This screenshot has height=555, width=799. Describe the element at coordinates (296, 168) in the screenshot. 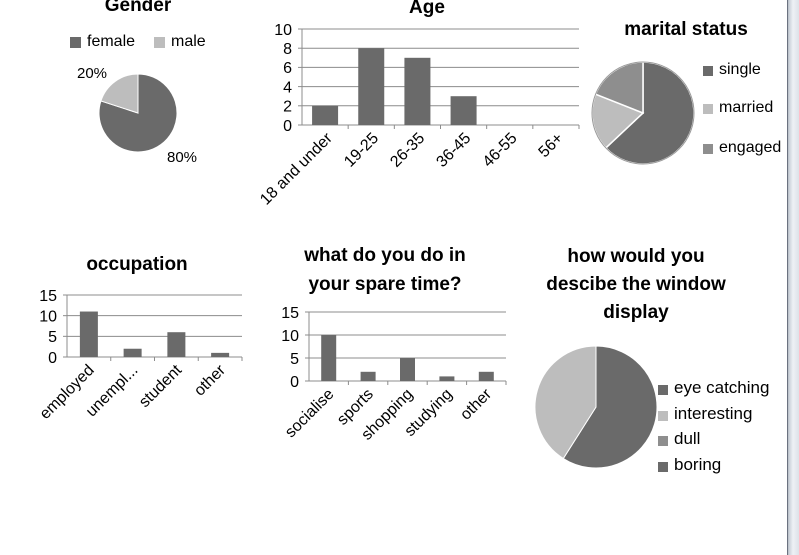

I see `category-label: 18 and under` at that location.